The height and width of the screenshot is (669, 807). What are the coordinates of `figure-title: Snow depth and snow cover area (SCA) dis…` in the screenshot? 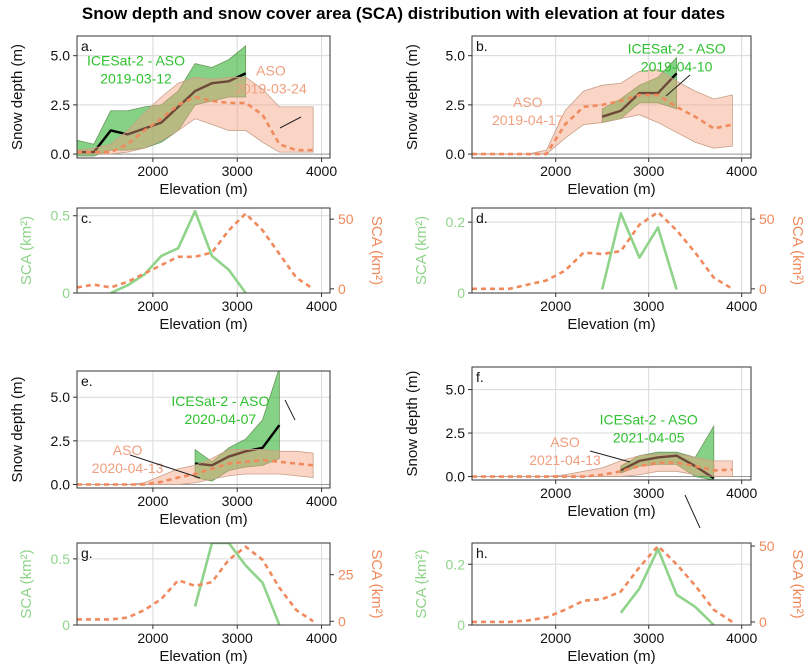 It's located at (403, 13).